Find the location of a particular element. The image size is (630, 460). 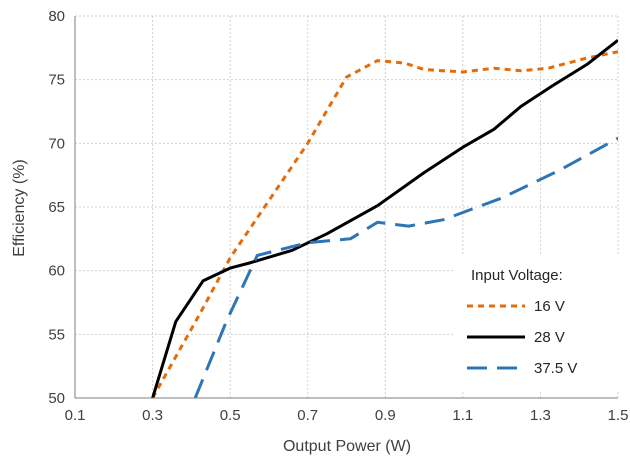

legend: Input Voltage: 16 V 28 V 37.5 V is located at coordinates (537, 322).